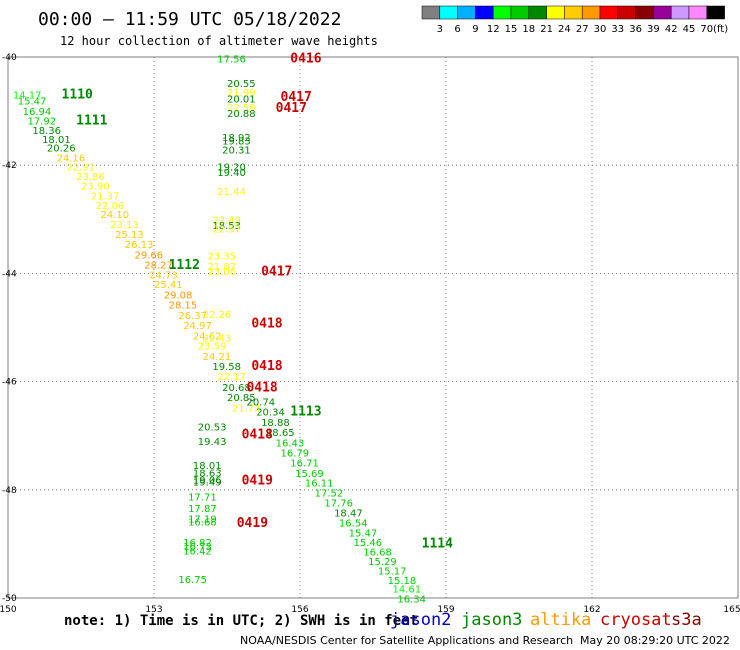  Describe the element at coordinates (9, 274) in the screenshot. I see `y-tick-label: -44` at that location.